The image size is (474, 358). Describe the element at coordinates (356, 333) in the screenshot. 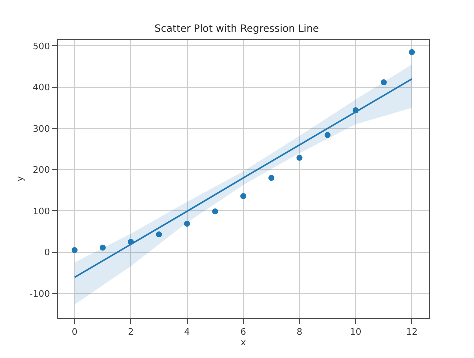

I see `x-tick-label: 10` at that location.